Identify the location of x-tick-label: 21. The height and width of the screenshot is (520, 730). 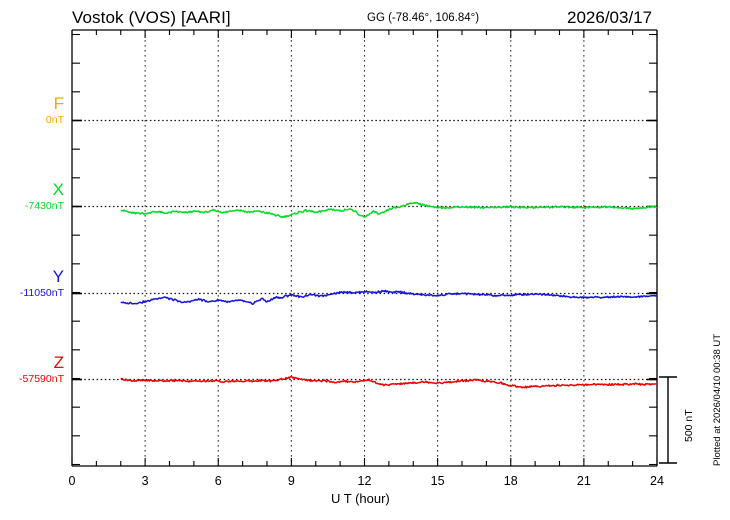
(583, 481).